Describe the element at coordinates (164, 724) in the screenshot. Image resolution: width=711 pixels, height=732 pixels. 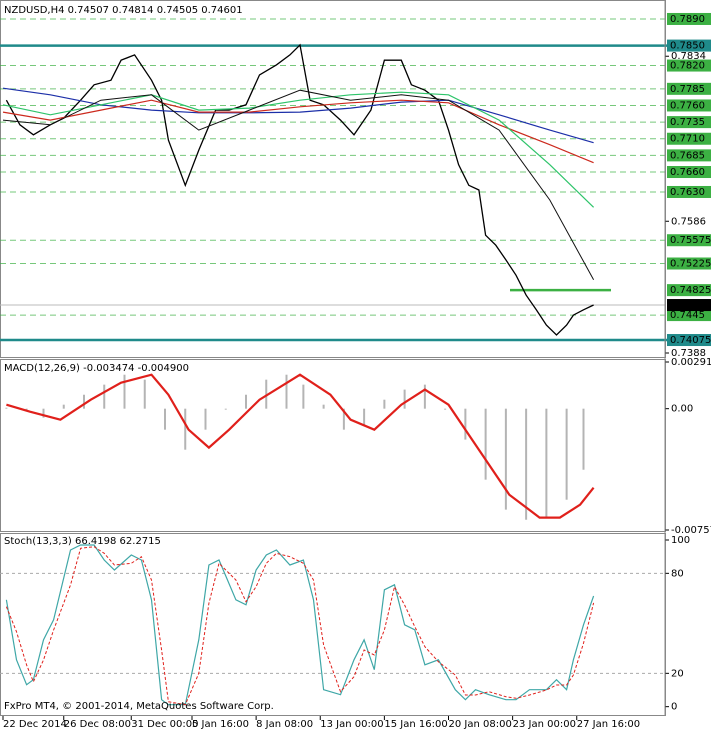
I see `x-tick-label: 31 Dec 00:00` at that location.